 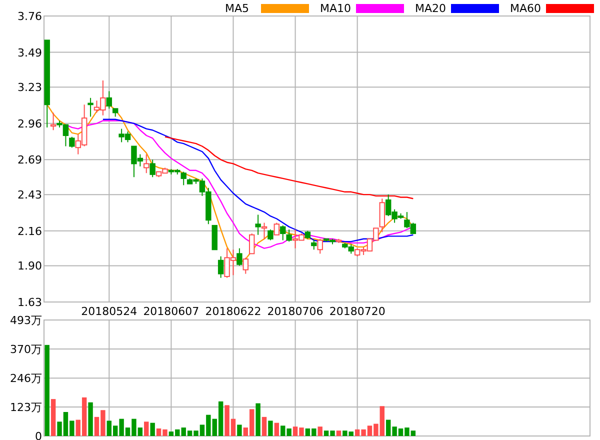 What do you see at coordinates (109, 311) in the screenshot?
I see `x-tick-label: 20180524` at bounding box center [109, 311].